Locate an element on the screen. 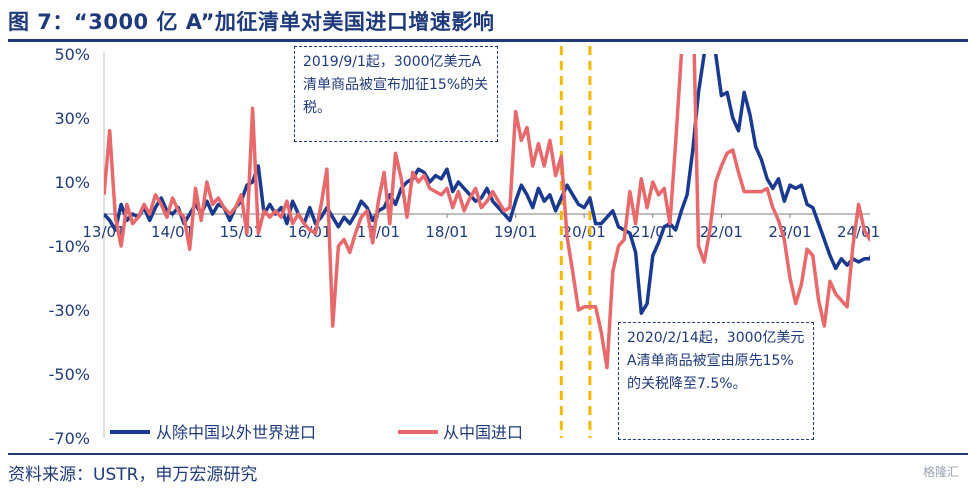  x-tick-label: 24/01 is located at coordinates (858, 232).